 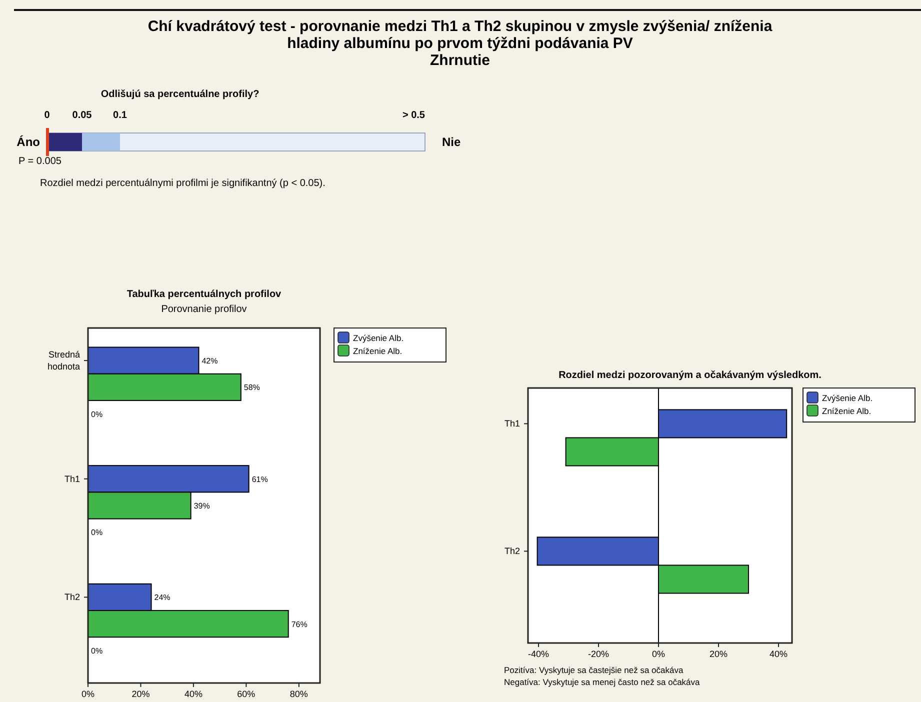 What do you see at coordinates (414, 115) in the screenshot?
I see `text: > 0.5` at bounding box center [414, 115].